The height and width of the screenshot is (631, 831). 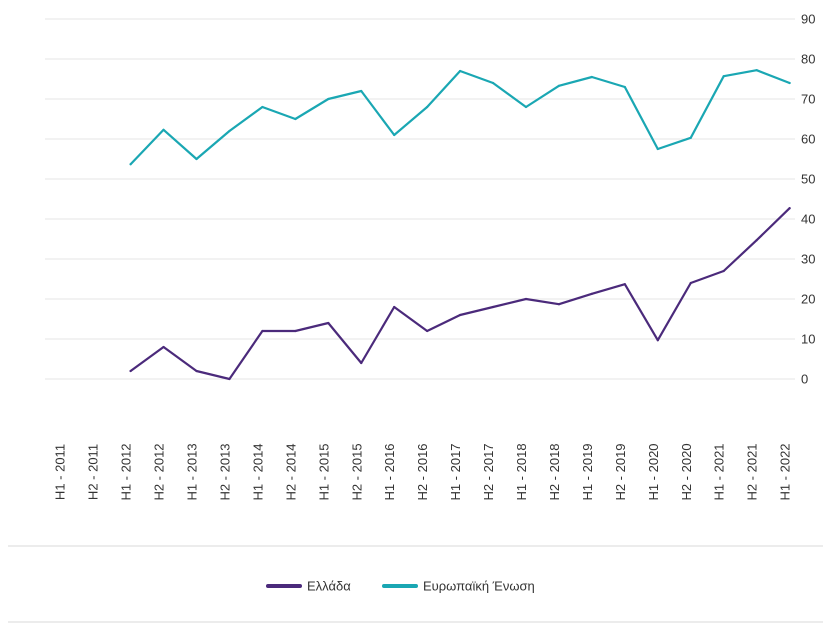 What do you see at coordinates (126, 471) in the screenshot?
I see `x-tick-label: H1 - 2012` at bounding box center [126, 471].